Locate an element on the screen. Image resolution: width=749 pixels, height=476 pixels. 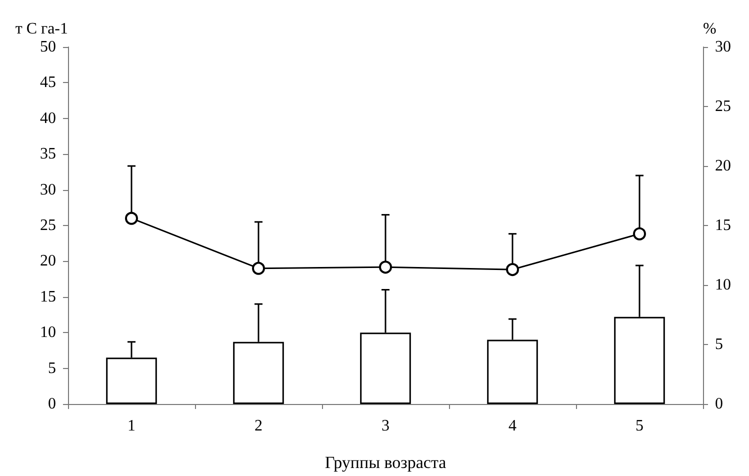
y-tick-label: 15 is located at coordinates (48, 297).